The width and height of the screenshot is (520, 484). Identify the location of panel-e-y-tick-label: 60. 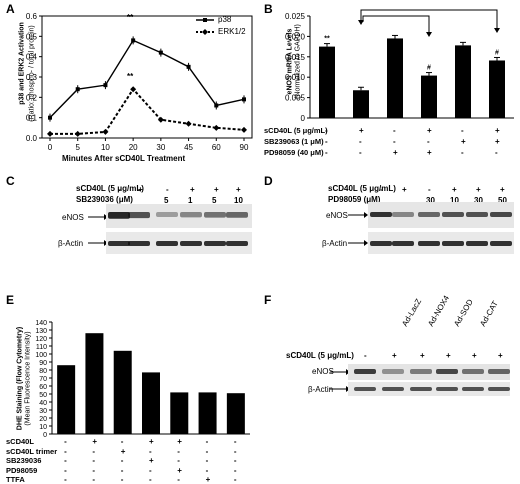
(43, 387).